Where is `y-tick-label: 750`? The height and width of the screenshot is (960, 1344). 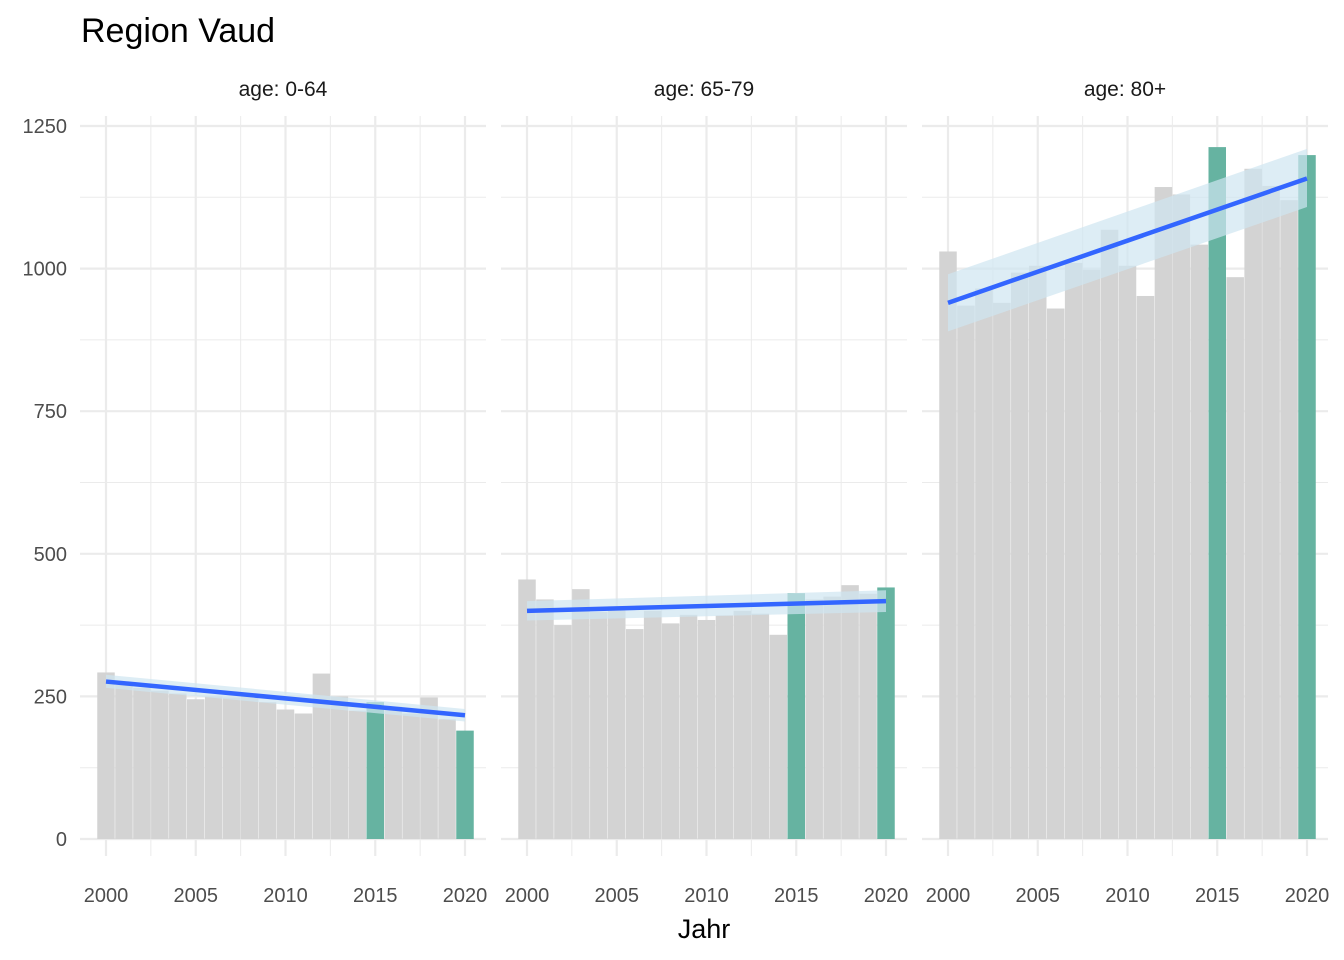
y-tick-label: 750 is located at coordinates (50, 412).